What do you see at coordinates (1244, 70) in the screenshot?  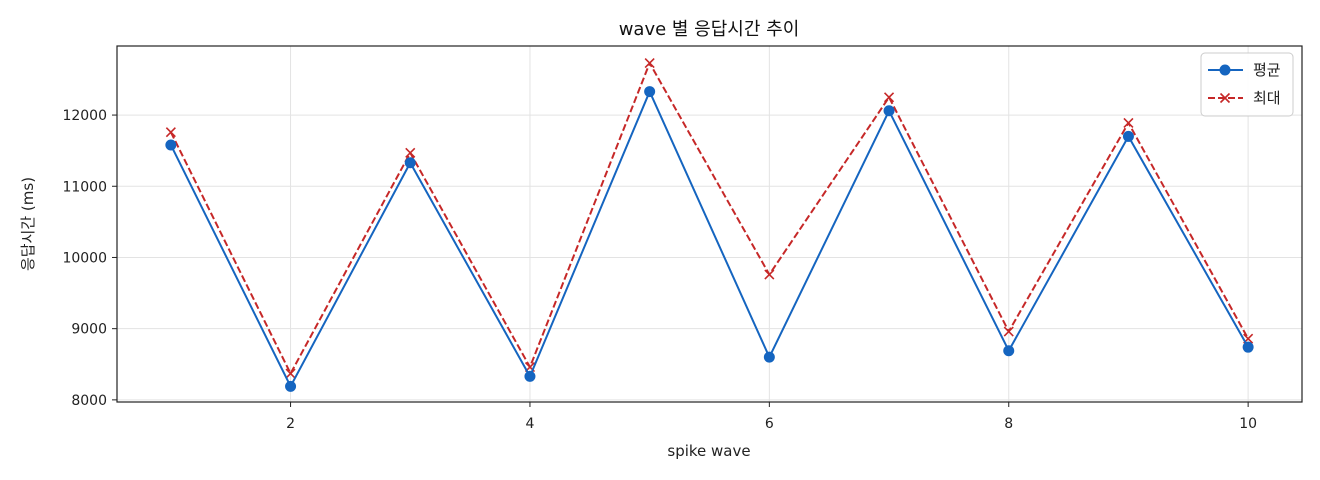 I see `legend-entry: 평균` at bounding box center [1244, 70].